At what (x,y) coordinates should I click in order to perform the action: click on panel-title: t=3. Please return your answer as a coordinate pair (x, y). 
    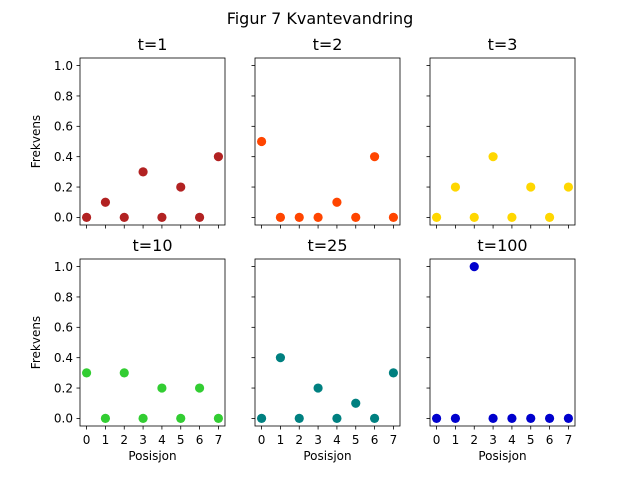
    Looking at the image, I should click on (503, 44).